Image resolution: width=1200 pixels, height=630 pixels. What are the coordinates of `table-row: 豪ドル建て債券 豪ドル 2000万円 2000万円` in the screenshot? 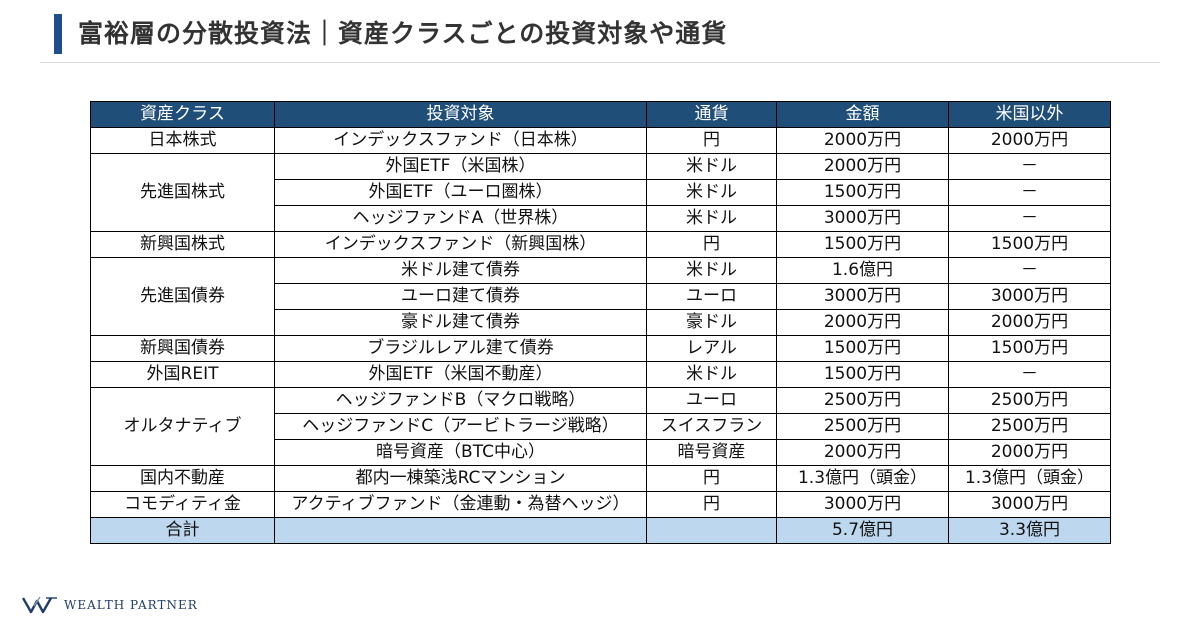 It's located at (601, 322).